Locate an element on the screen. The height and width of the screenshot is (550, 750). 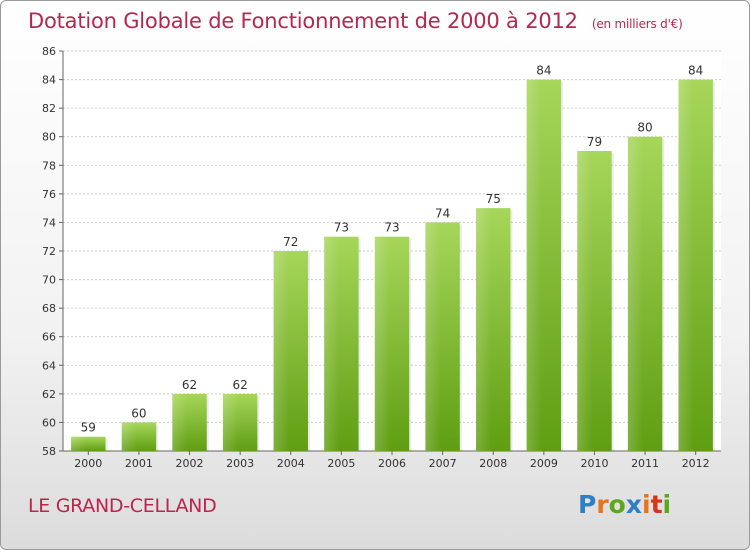
y-tick-label: 62 is located at coordinates (49, 394).